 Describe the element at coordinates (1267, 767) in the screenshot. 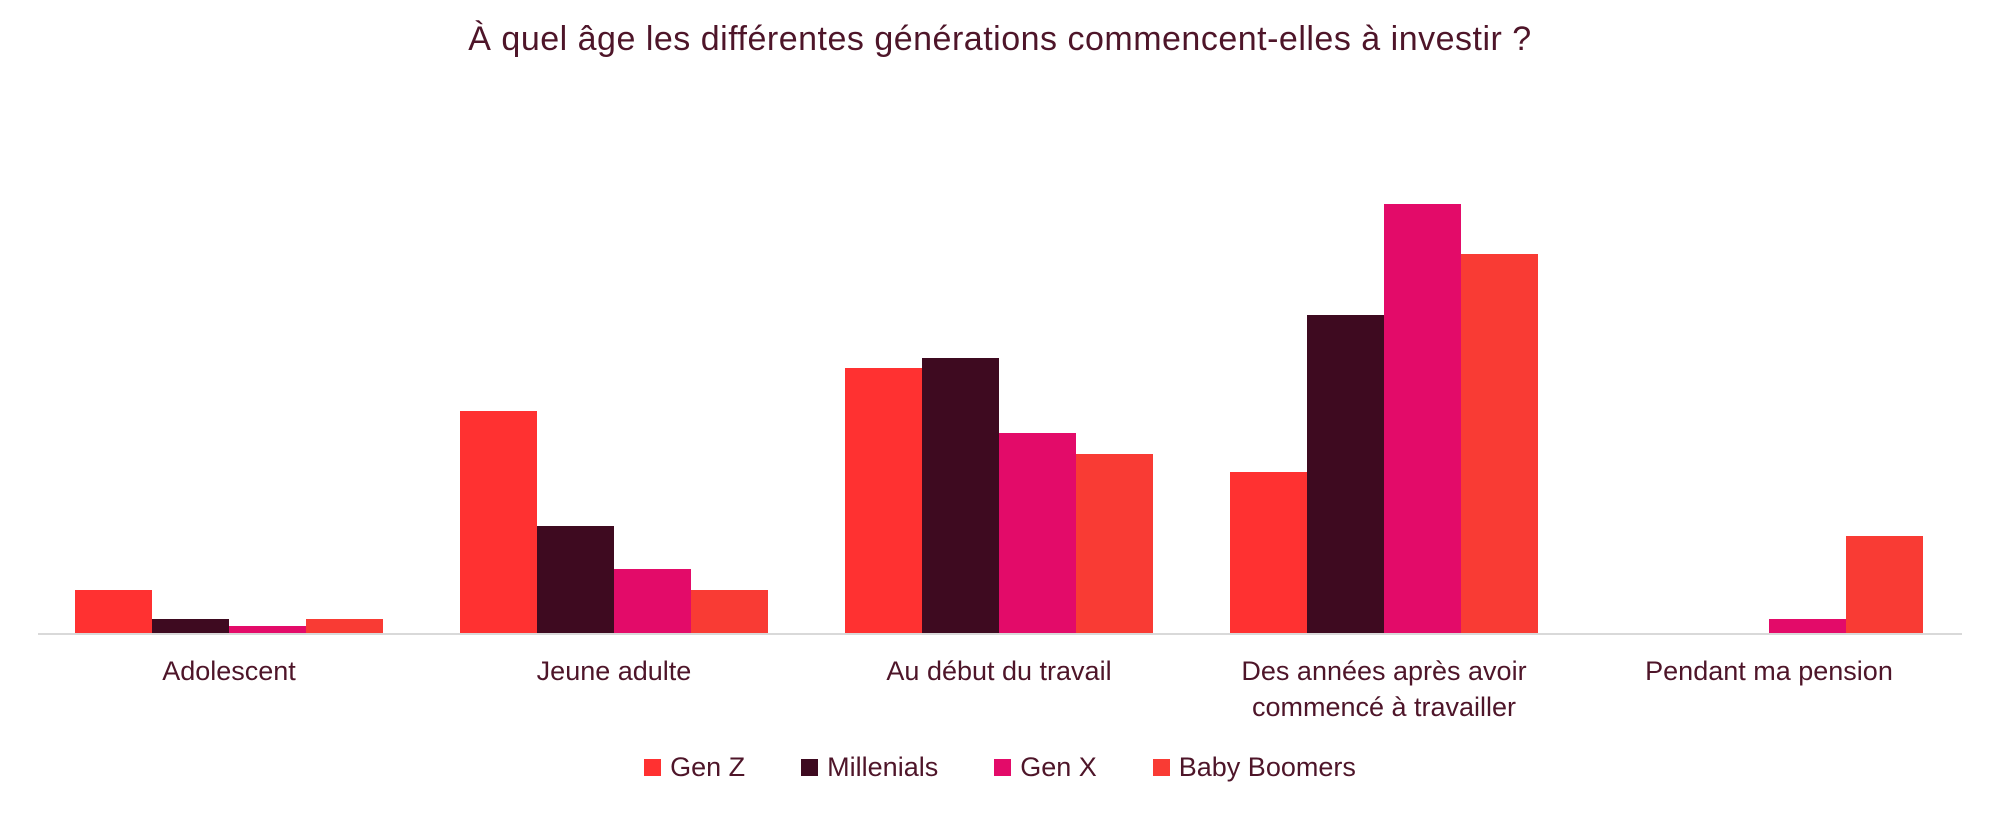

I see `legend-label: Baby Boomers` at that location.